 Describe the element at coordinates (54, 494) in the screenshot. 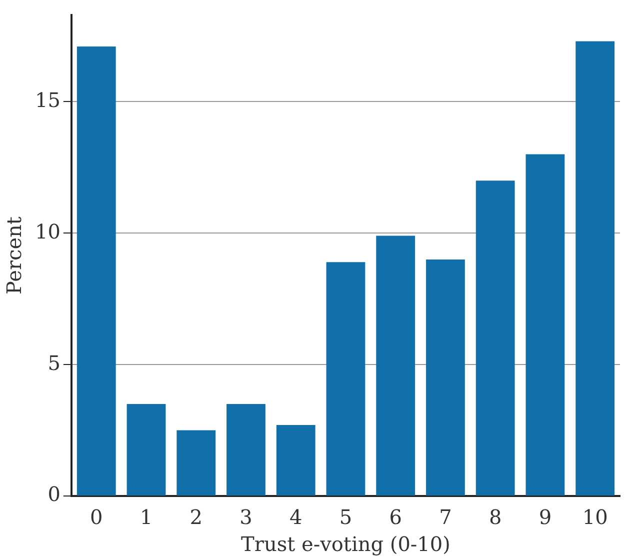

I see `y-tick-label: 0` at that location.